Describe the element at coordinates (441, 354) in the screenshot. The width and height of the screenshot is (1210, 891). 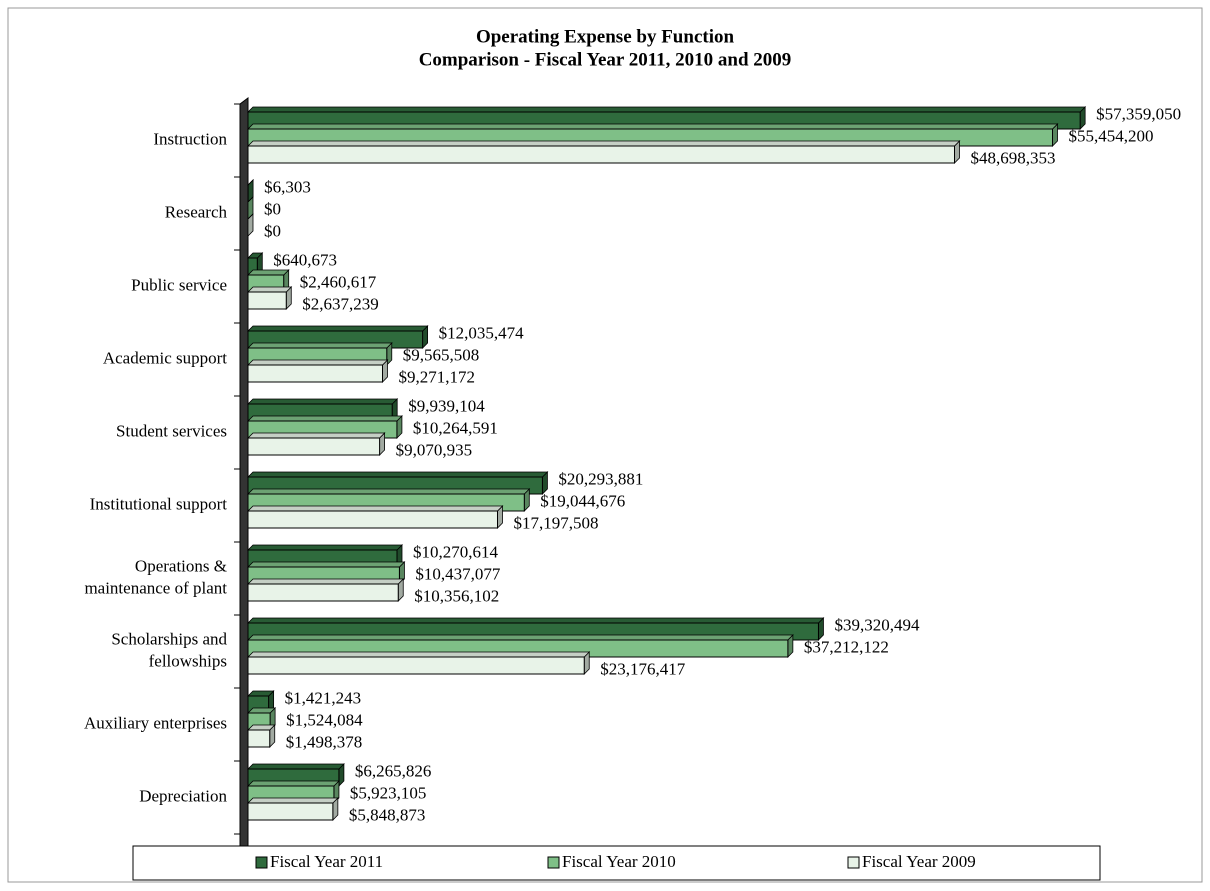
I see `data-label: $9,565,508` at that location.